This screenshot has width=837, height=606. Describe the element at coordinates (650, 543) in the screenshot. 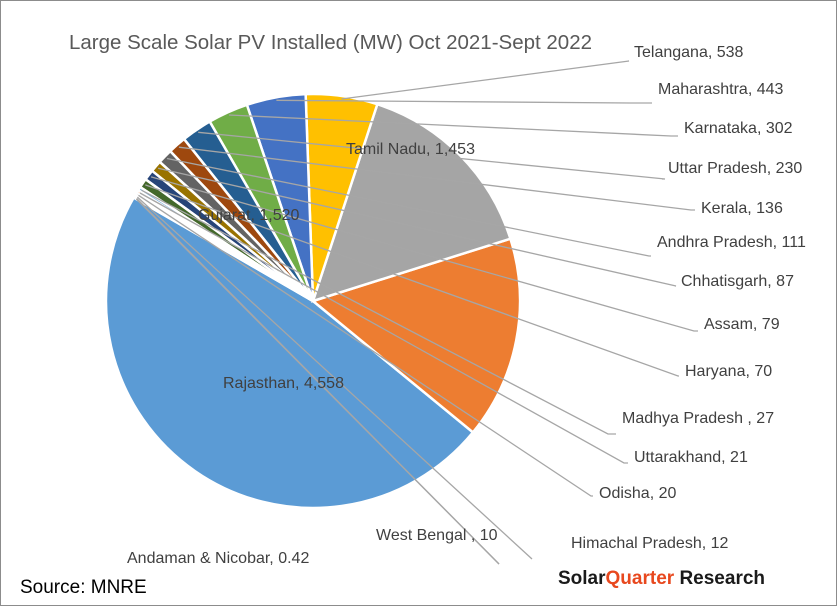

I see `data-label-himachal-pradesh: Himachal Pradesh, 12` at that location.